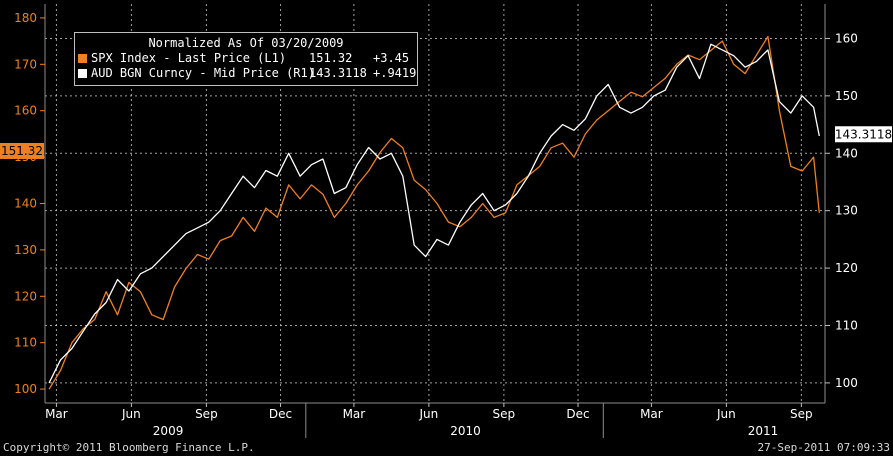  I want to click on left-axis: 100110120130140150160170180, so click(30, 203).